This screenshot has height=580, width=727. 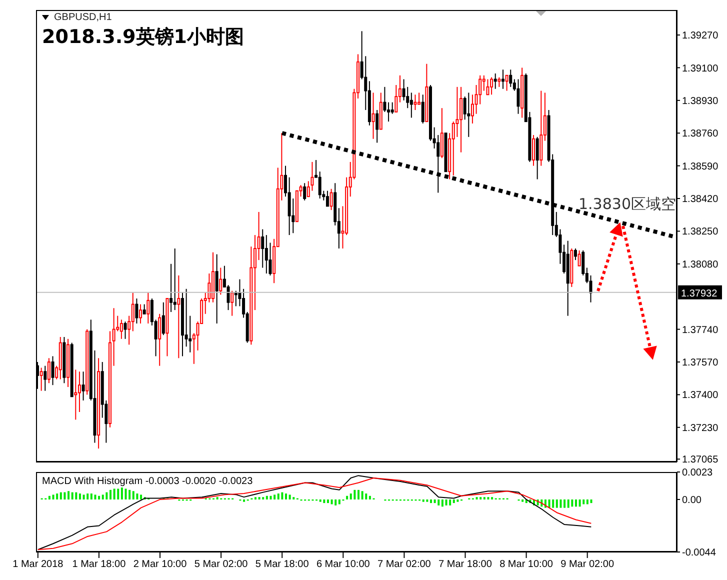 What do you see at coordinates (700, 232) in the screenshot?
I see `y-tick-label: 1.38250` at bounding box center [700, 232].